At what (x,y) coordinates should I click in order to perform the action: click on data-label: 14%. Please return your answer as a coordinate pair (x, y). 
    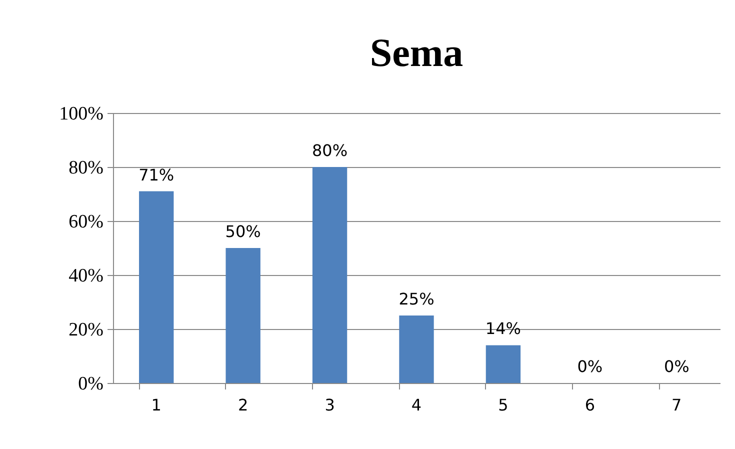
    Looking at the image, I should click on (503, 328).